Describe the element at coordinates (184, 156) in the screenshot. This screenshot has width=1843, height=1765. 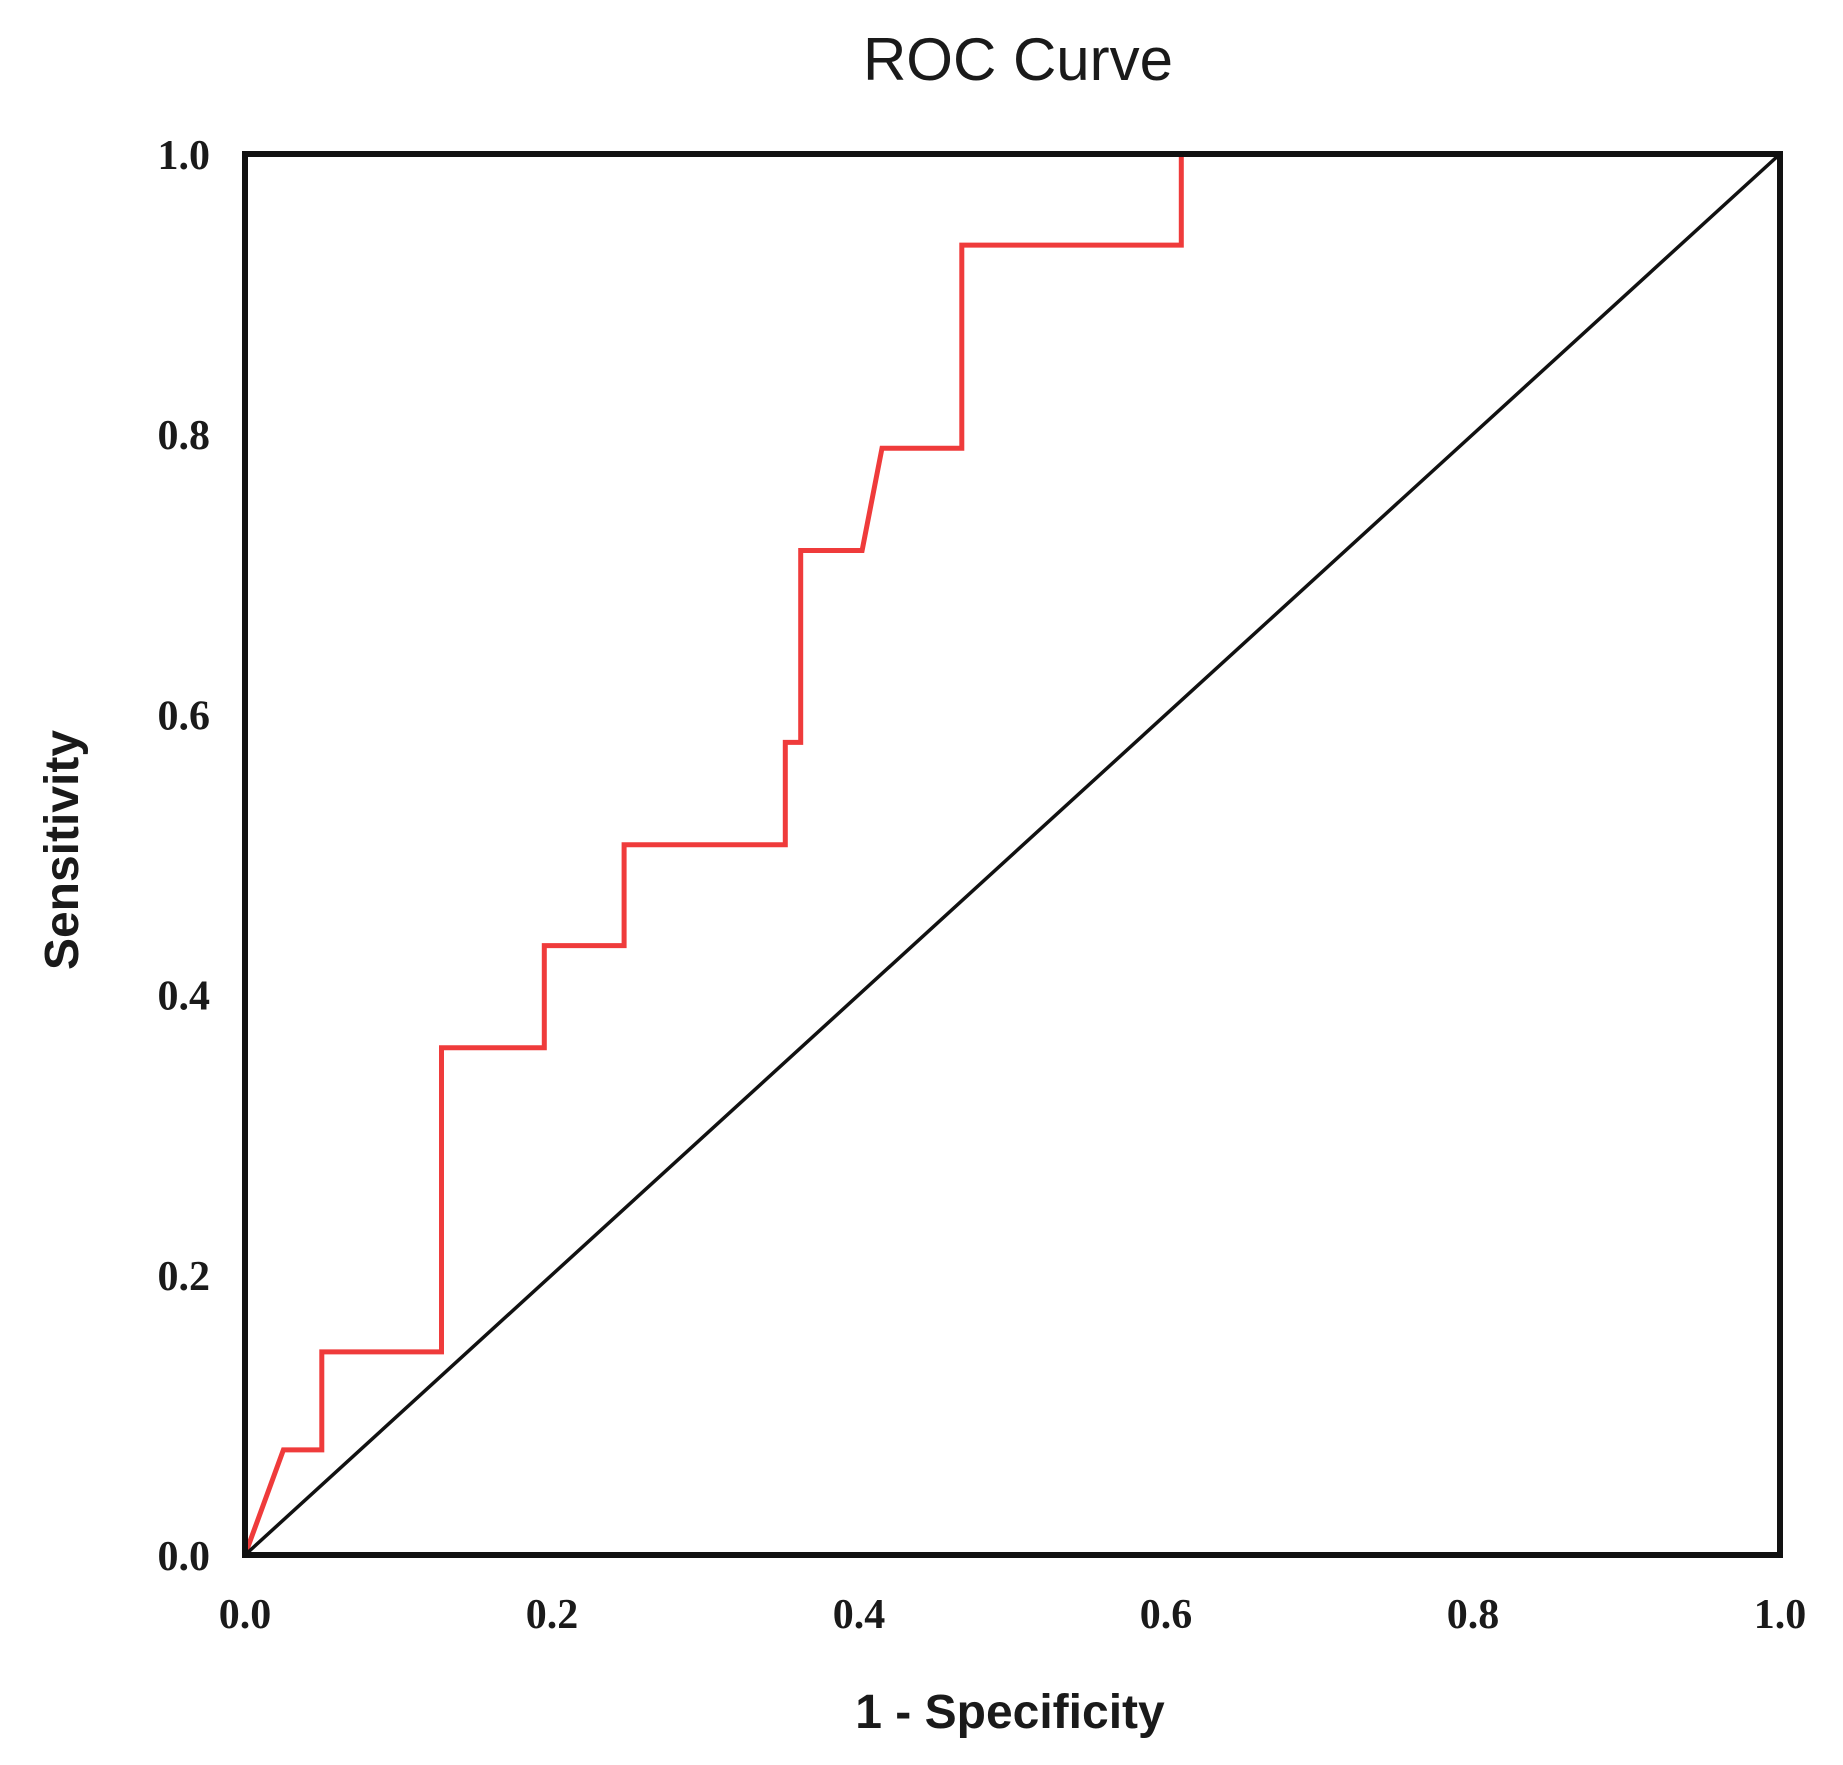
I see `y-tick-label: 1.0` at that location.